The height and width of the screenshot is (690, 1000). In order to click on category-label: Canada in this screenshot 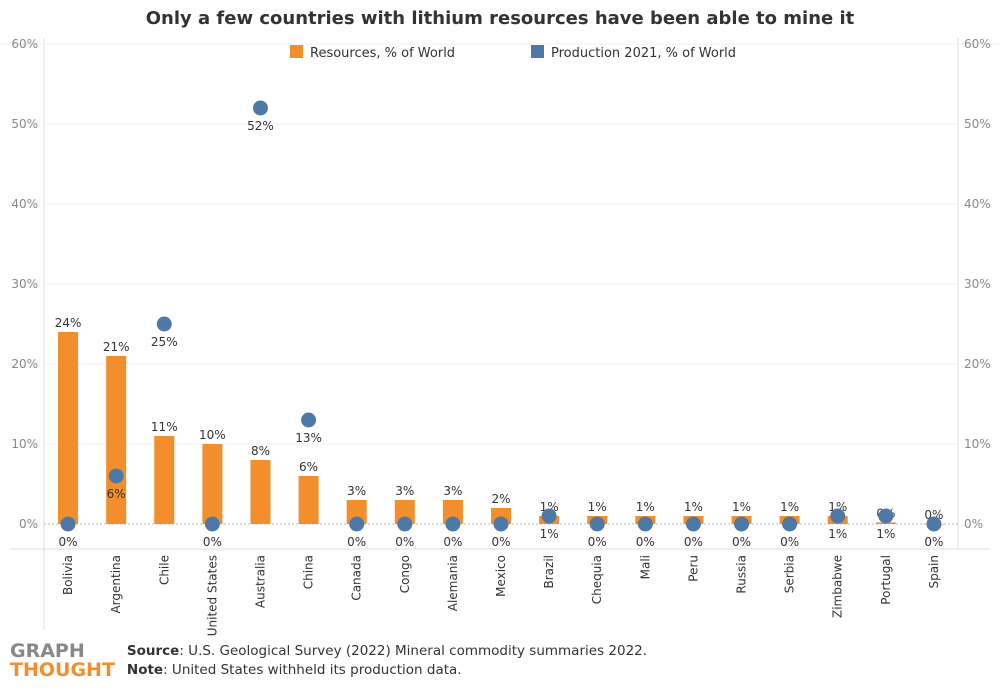, I will do `click(357, 578)`.